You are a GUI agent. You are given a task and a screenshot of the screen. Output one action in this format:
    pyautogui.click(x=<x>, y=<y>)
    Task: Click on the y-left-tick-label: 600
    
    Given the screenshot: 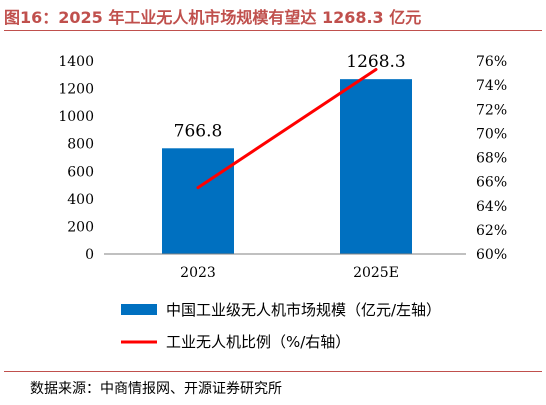 What is the action you would take?
    pyautogui.click(x=80, y=172)
    